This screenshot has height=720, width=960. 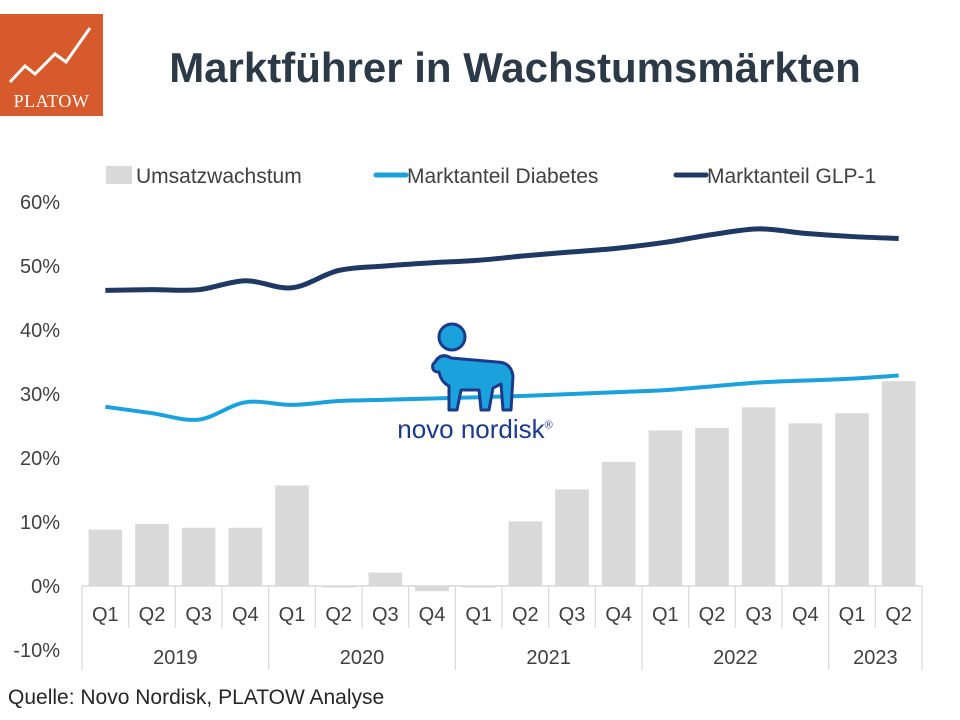 What do you see at coordinates (40, 203) in the screenshot?
I see `y-tick-label: 60%` at bounding box center [40, 203].